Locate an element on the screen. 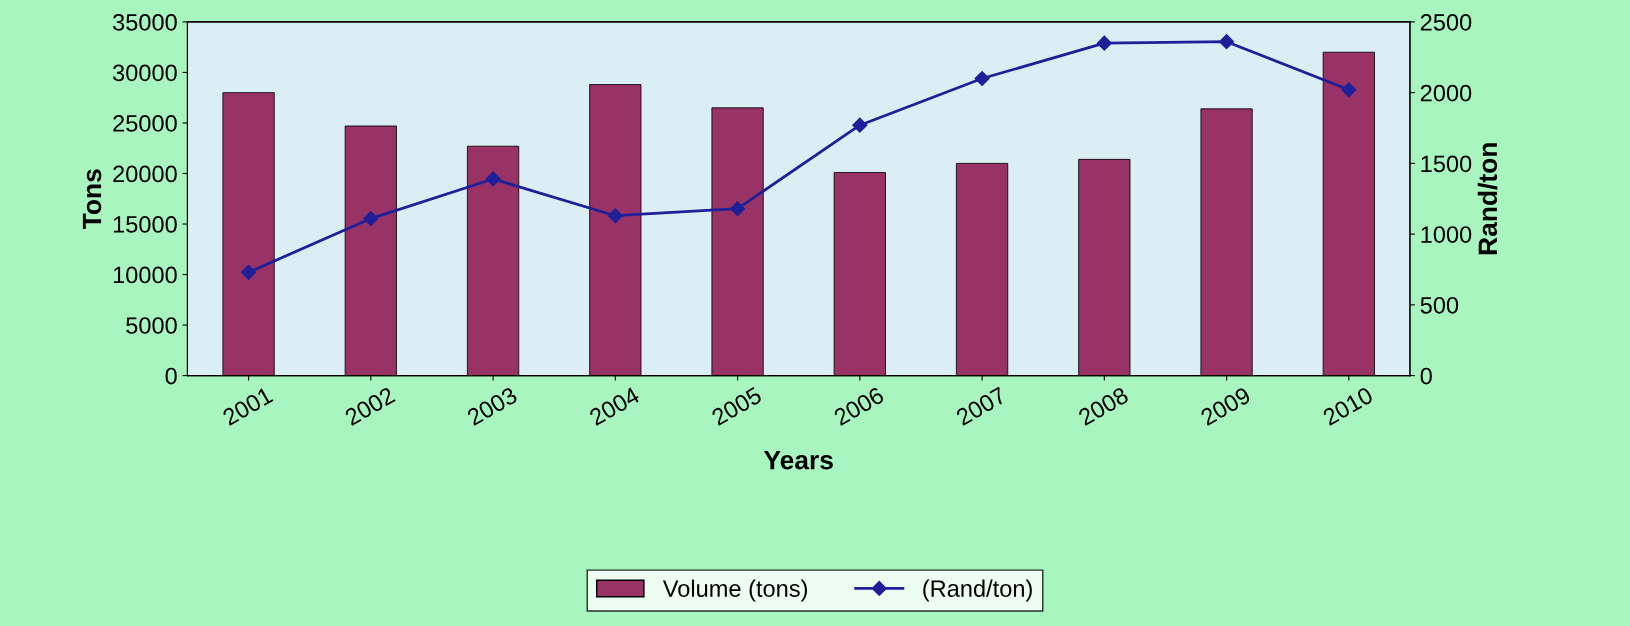 This screenshot has height=626, width=1630. x-tick-label: 2008 is located at coordinates (1103, 406).